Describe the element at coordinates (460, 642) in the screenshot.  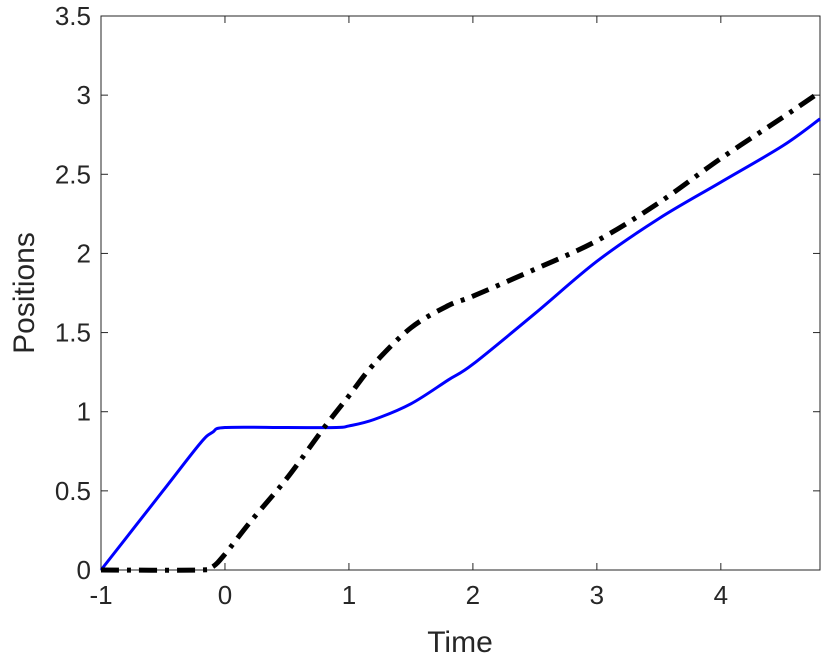
I see `x-axis-label: Time` at that location.